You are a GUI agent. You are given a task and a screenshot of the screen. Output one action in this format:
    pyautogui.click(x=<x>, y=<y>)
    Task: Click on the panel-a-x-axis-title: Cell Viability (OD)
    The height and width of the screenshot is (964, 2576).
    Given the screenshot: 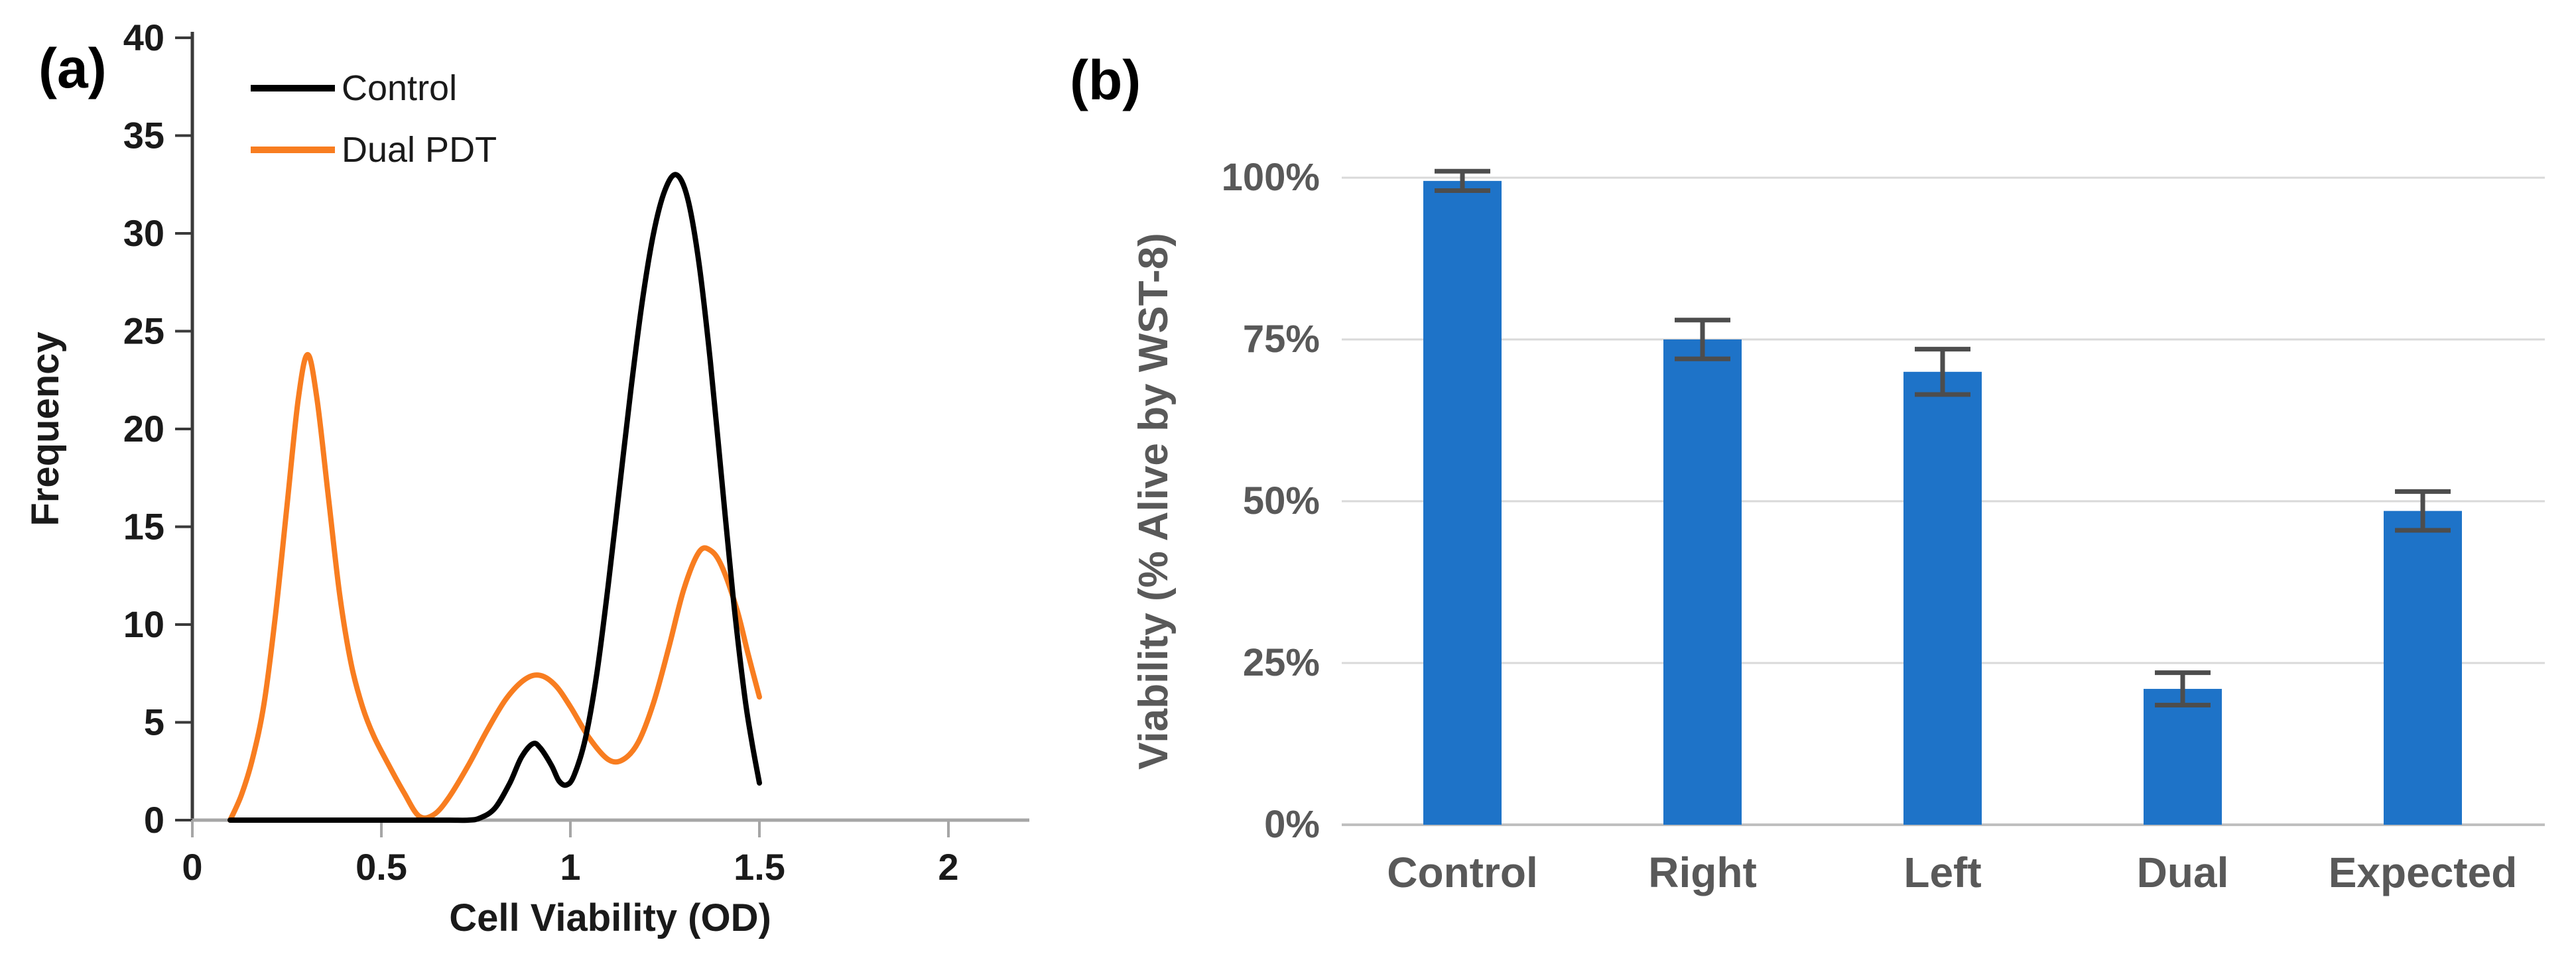 What is the action you would take?
    pyautogui.click(x=610, y=917)
    